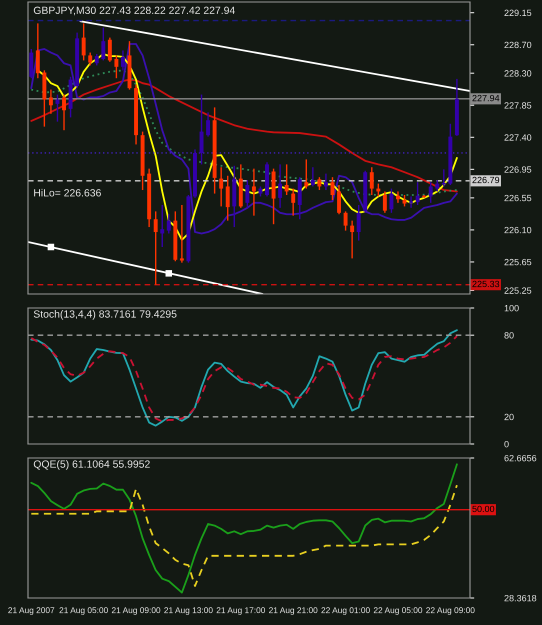 The width and height of the screenshot is (542, 625). Describe the element at coordinates (345, 611) in the screenshot. I see `x-tick-label: 22 Aug 01:00` at that location.